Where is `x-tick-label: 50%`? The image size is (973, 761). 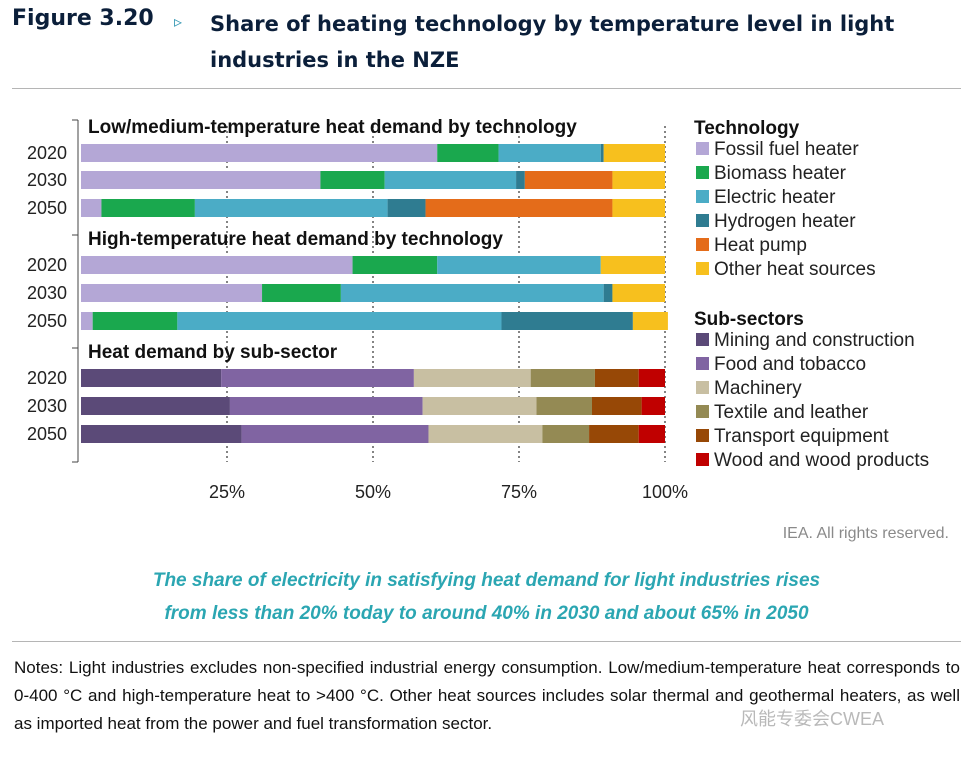 x-tick-label: 50% is located at coordinates (373, 492).